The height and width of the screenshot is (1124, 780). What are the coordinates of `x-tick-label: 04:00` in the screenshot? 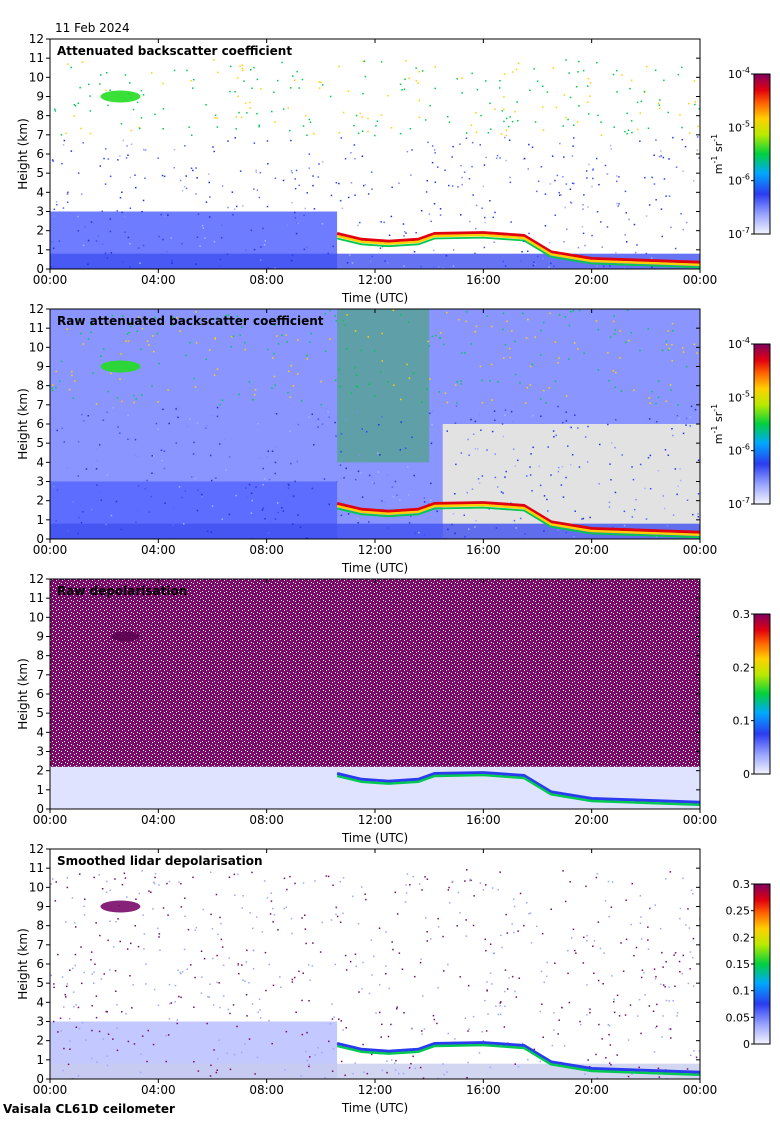 It's located at (158, 1090).